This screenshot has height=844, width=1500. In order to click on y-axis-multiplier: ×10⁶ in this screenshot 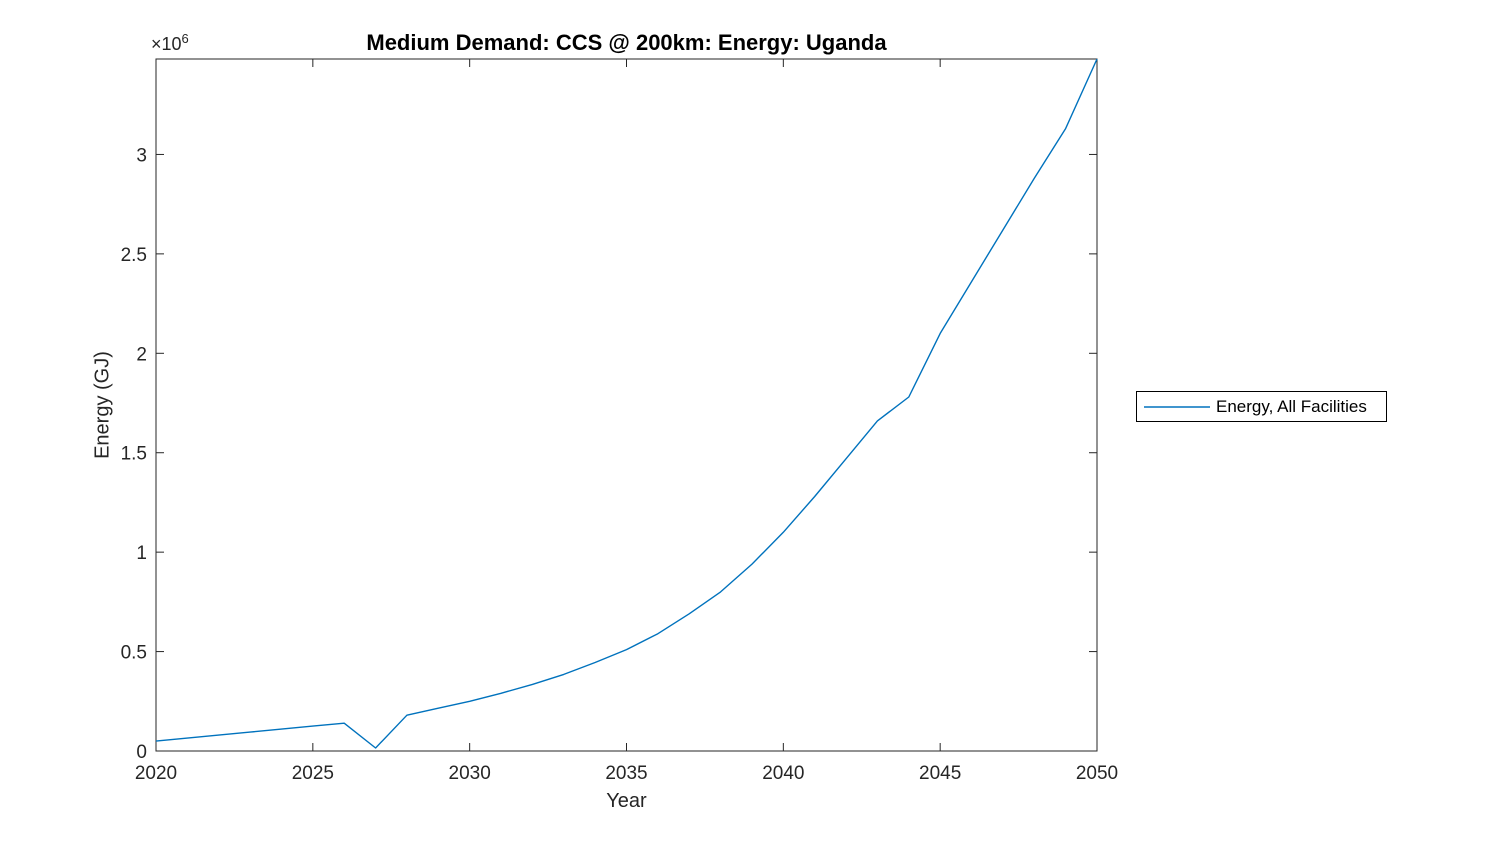, I will do `click(170, 43)`.